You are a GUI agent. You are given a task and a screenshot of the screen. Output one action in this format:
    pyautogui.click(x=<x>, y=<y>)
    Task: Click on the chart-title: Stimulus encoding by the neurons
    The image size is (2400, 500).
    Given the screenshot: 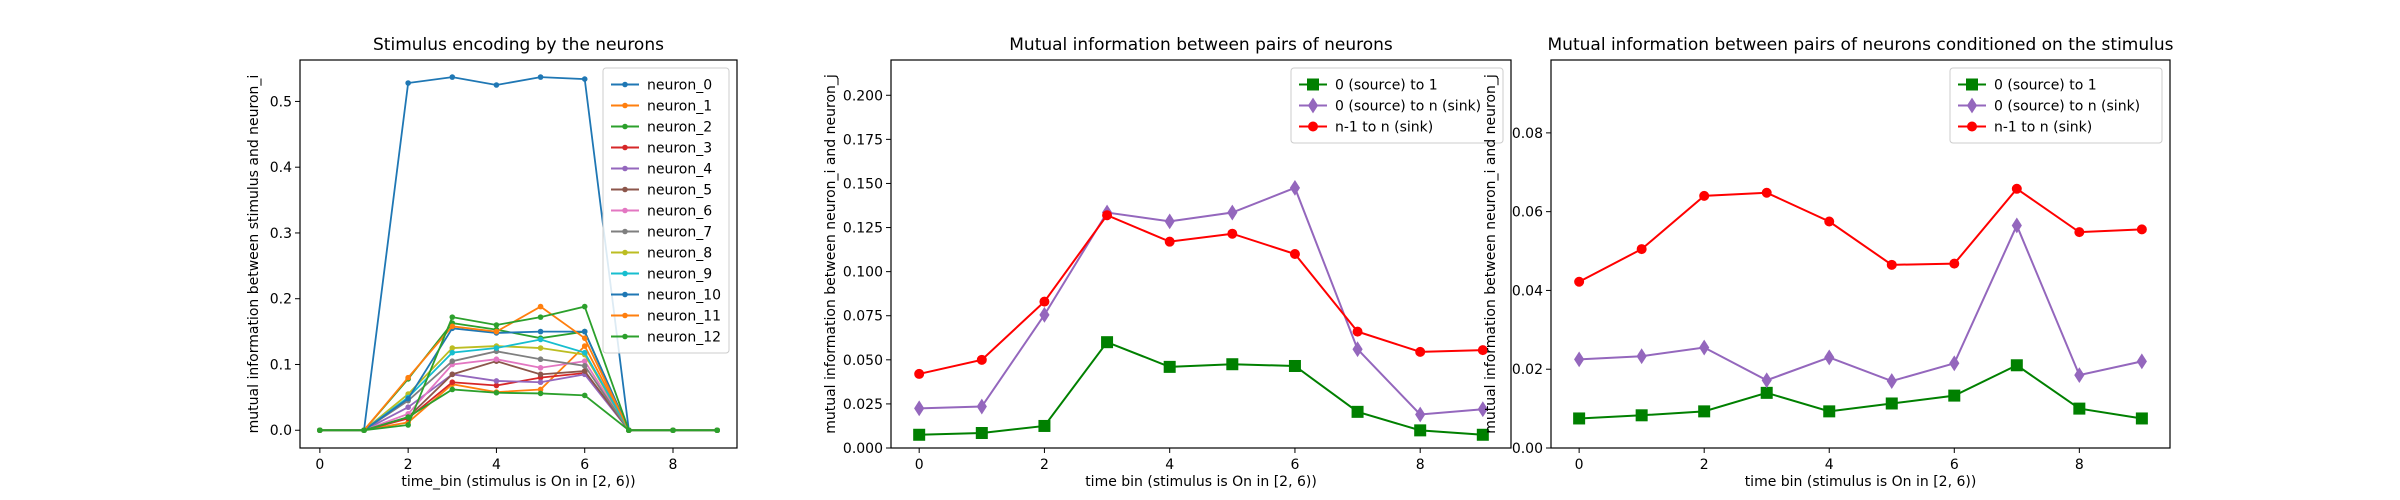 What is the action you would take?
    pyautogui.click(x=518, y=45)
    